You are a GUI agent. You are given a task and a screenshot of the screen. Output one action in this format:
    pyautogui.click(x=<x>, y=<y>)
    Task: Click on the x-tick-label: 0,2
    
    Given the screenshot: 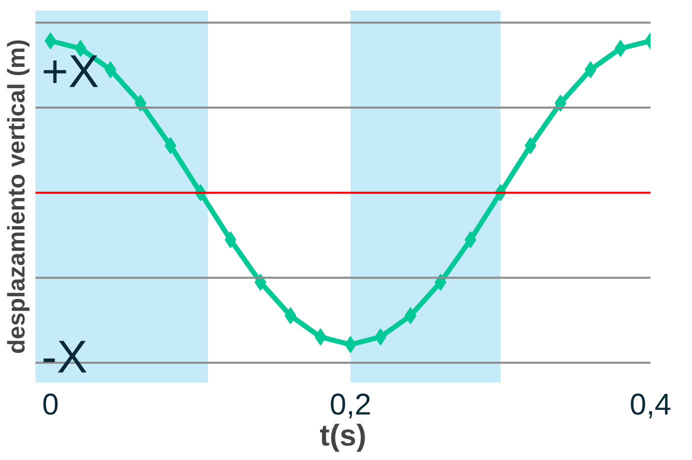 What is the action you would take?
    pyautogui.click(x=351, y=405)
    